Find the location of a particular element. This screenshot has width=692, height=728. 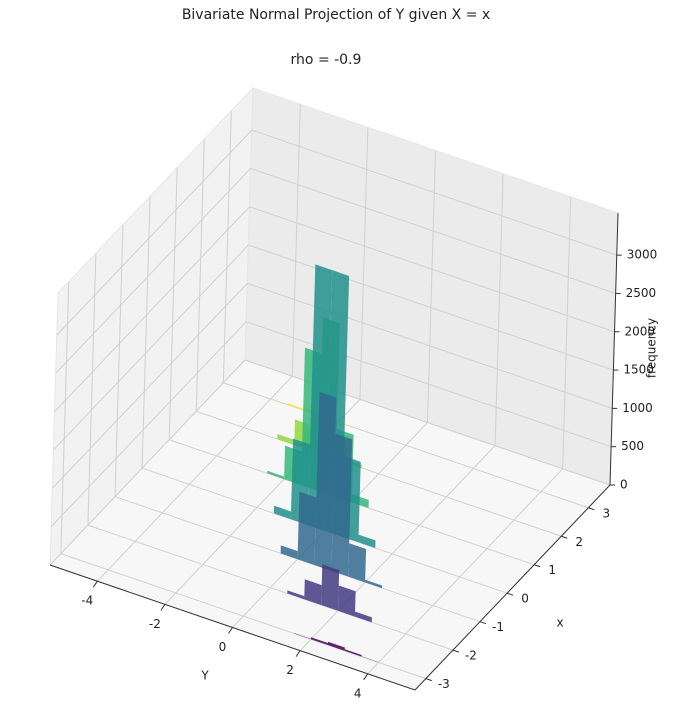

x-tick-label: -4 is located at coordinates (87, 601).